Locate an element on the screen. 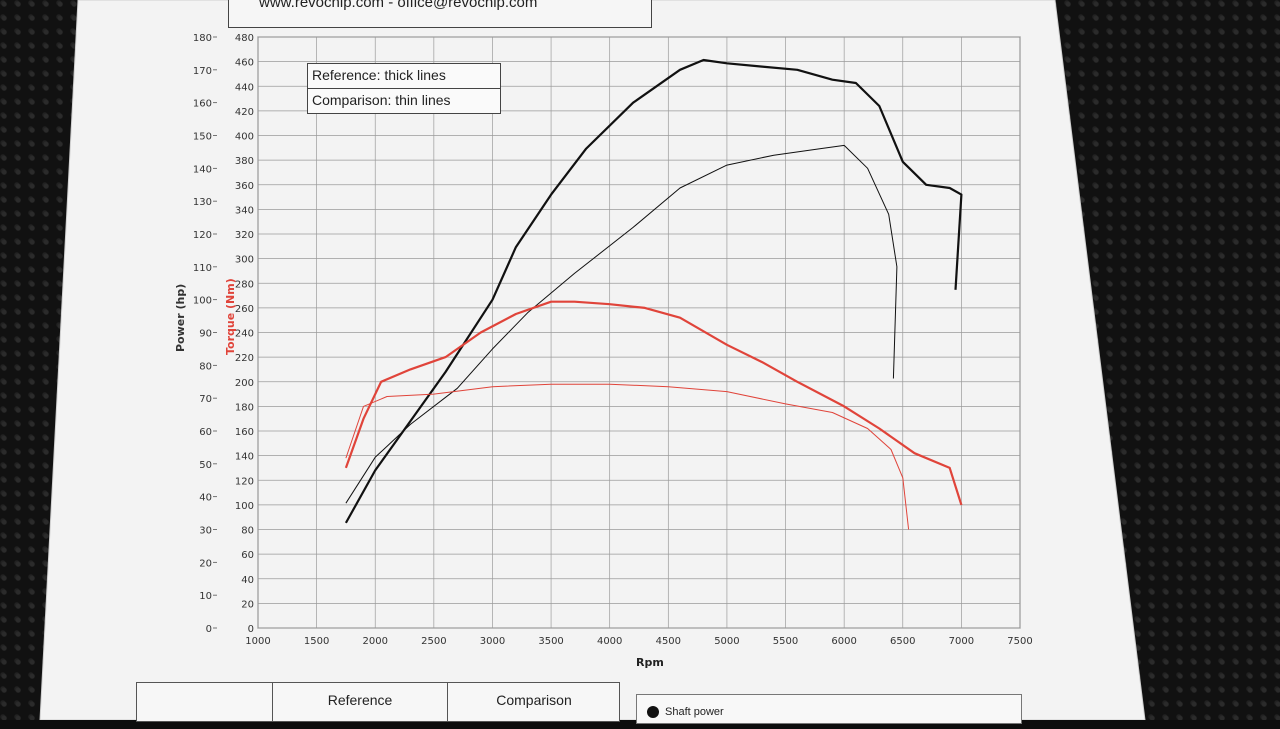 The width and height of the screenshot is (1280, 729). power-tick-label: 110 is located at coordinates (202, 268).